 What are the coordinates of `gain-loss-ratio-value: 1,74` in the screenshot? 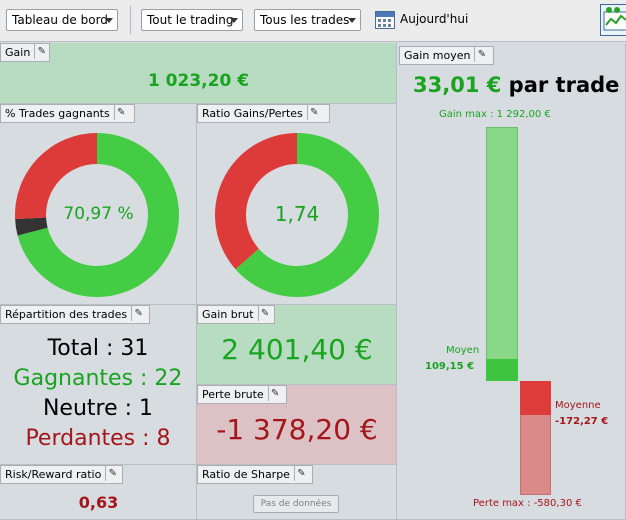 It's located at (297, 214).